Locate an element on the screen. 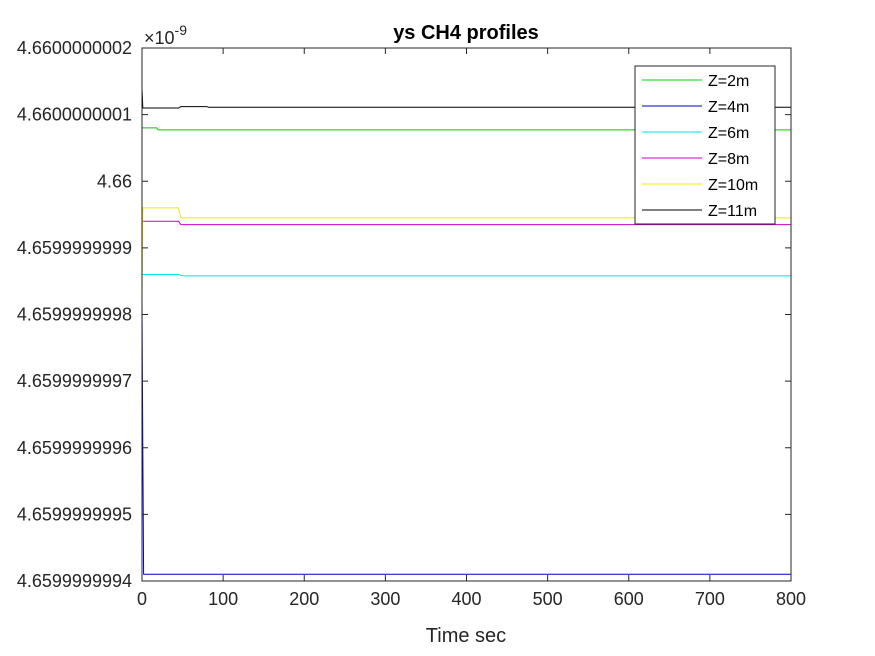 Image resolution: width=875 pixels, height=656 pixels. legend-label: Z=4m is located at coordinates (728, 107).